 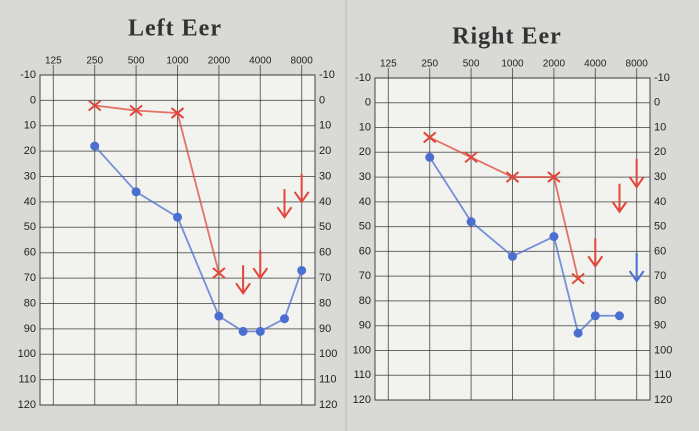 What do you see at coordinates (175, 29) in the screenshot?
I see `chart-title: Left Eer` at bounding box center [175, 29].